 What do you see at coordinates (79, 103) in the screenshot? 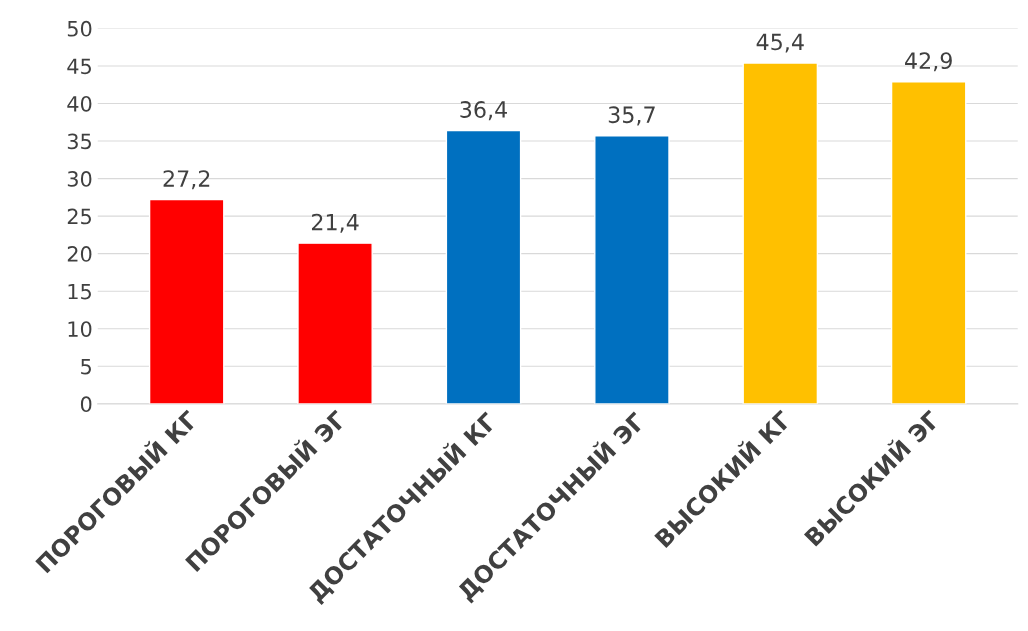
I see `y-tick-label: 40` at bounding box center [79, 103].